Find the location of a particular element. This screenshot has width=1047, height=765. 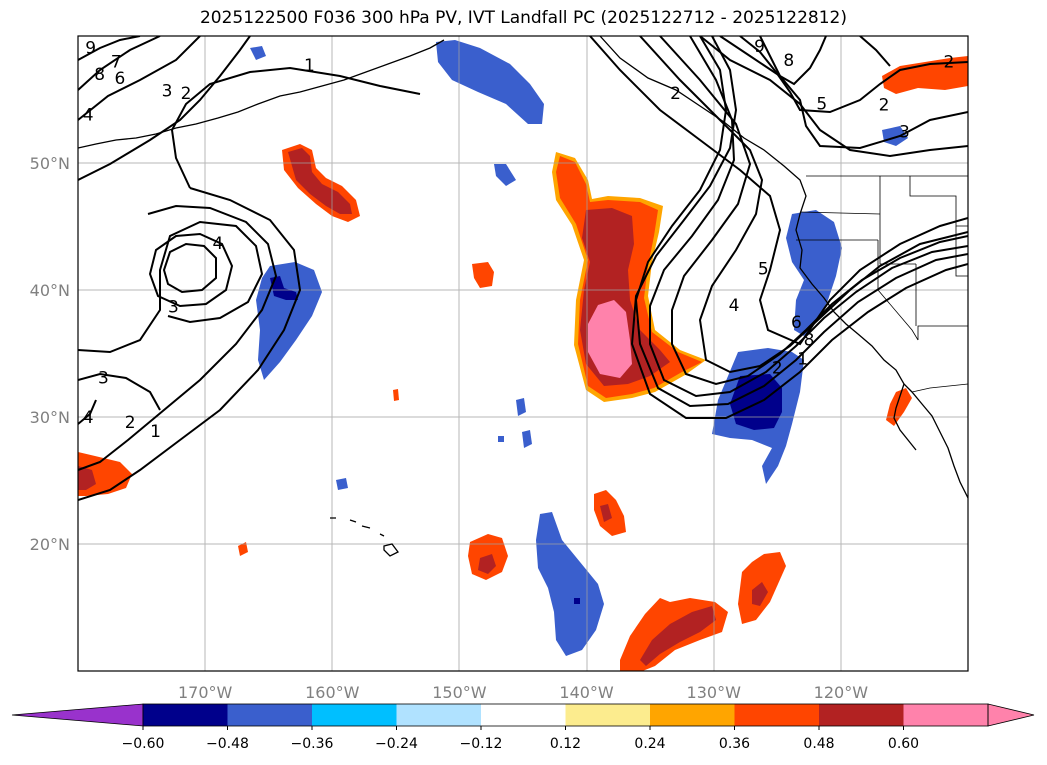

coastline-baja-california is located at coordinates (905, 417).